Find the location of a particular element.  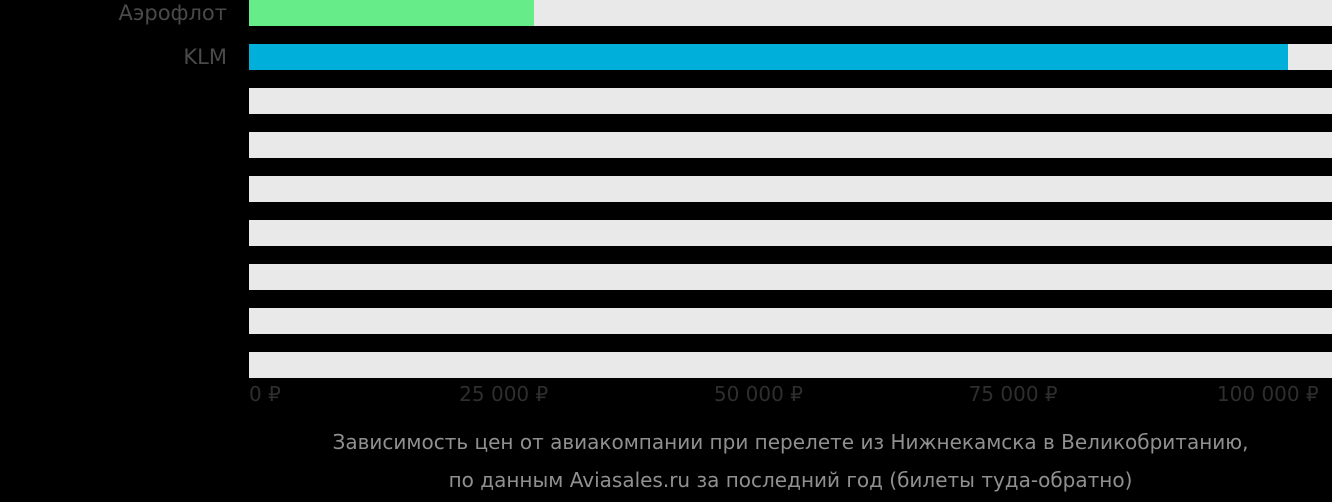

x-axis-tick-label: 50 000 ₽ is located at coordinates (758, 394).